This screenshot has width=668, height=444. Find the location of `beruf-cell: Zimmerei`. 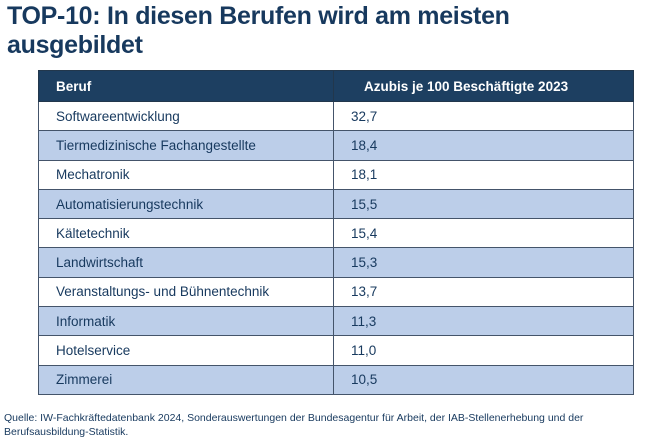

beruf-cell: Zimmerei is located at coordinates (186, 379).